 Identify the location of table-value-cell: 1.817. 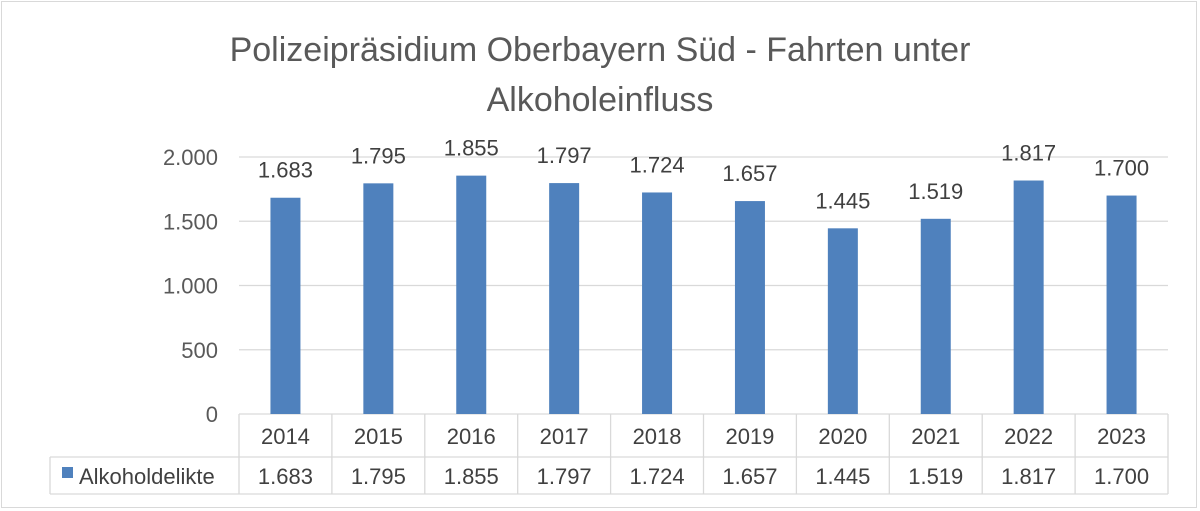
(1028, 476).